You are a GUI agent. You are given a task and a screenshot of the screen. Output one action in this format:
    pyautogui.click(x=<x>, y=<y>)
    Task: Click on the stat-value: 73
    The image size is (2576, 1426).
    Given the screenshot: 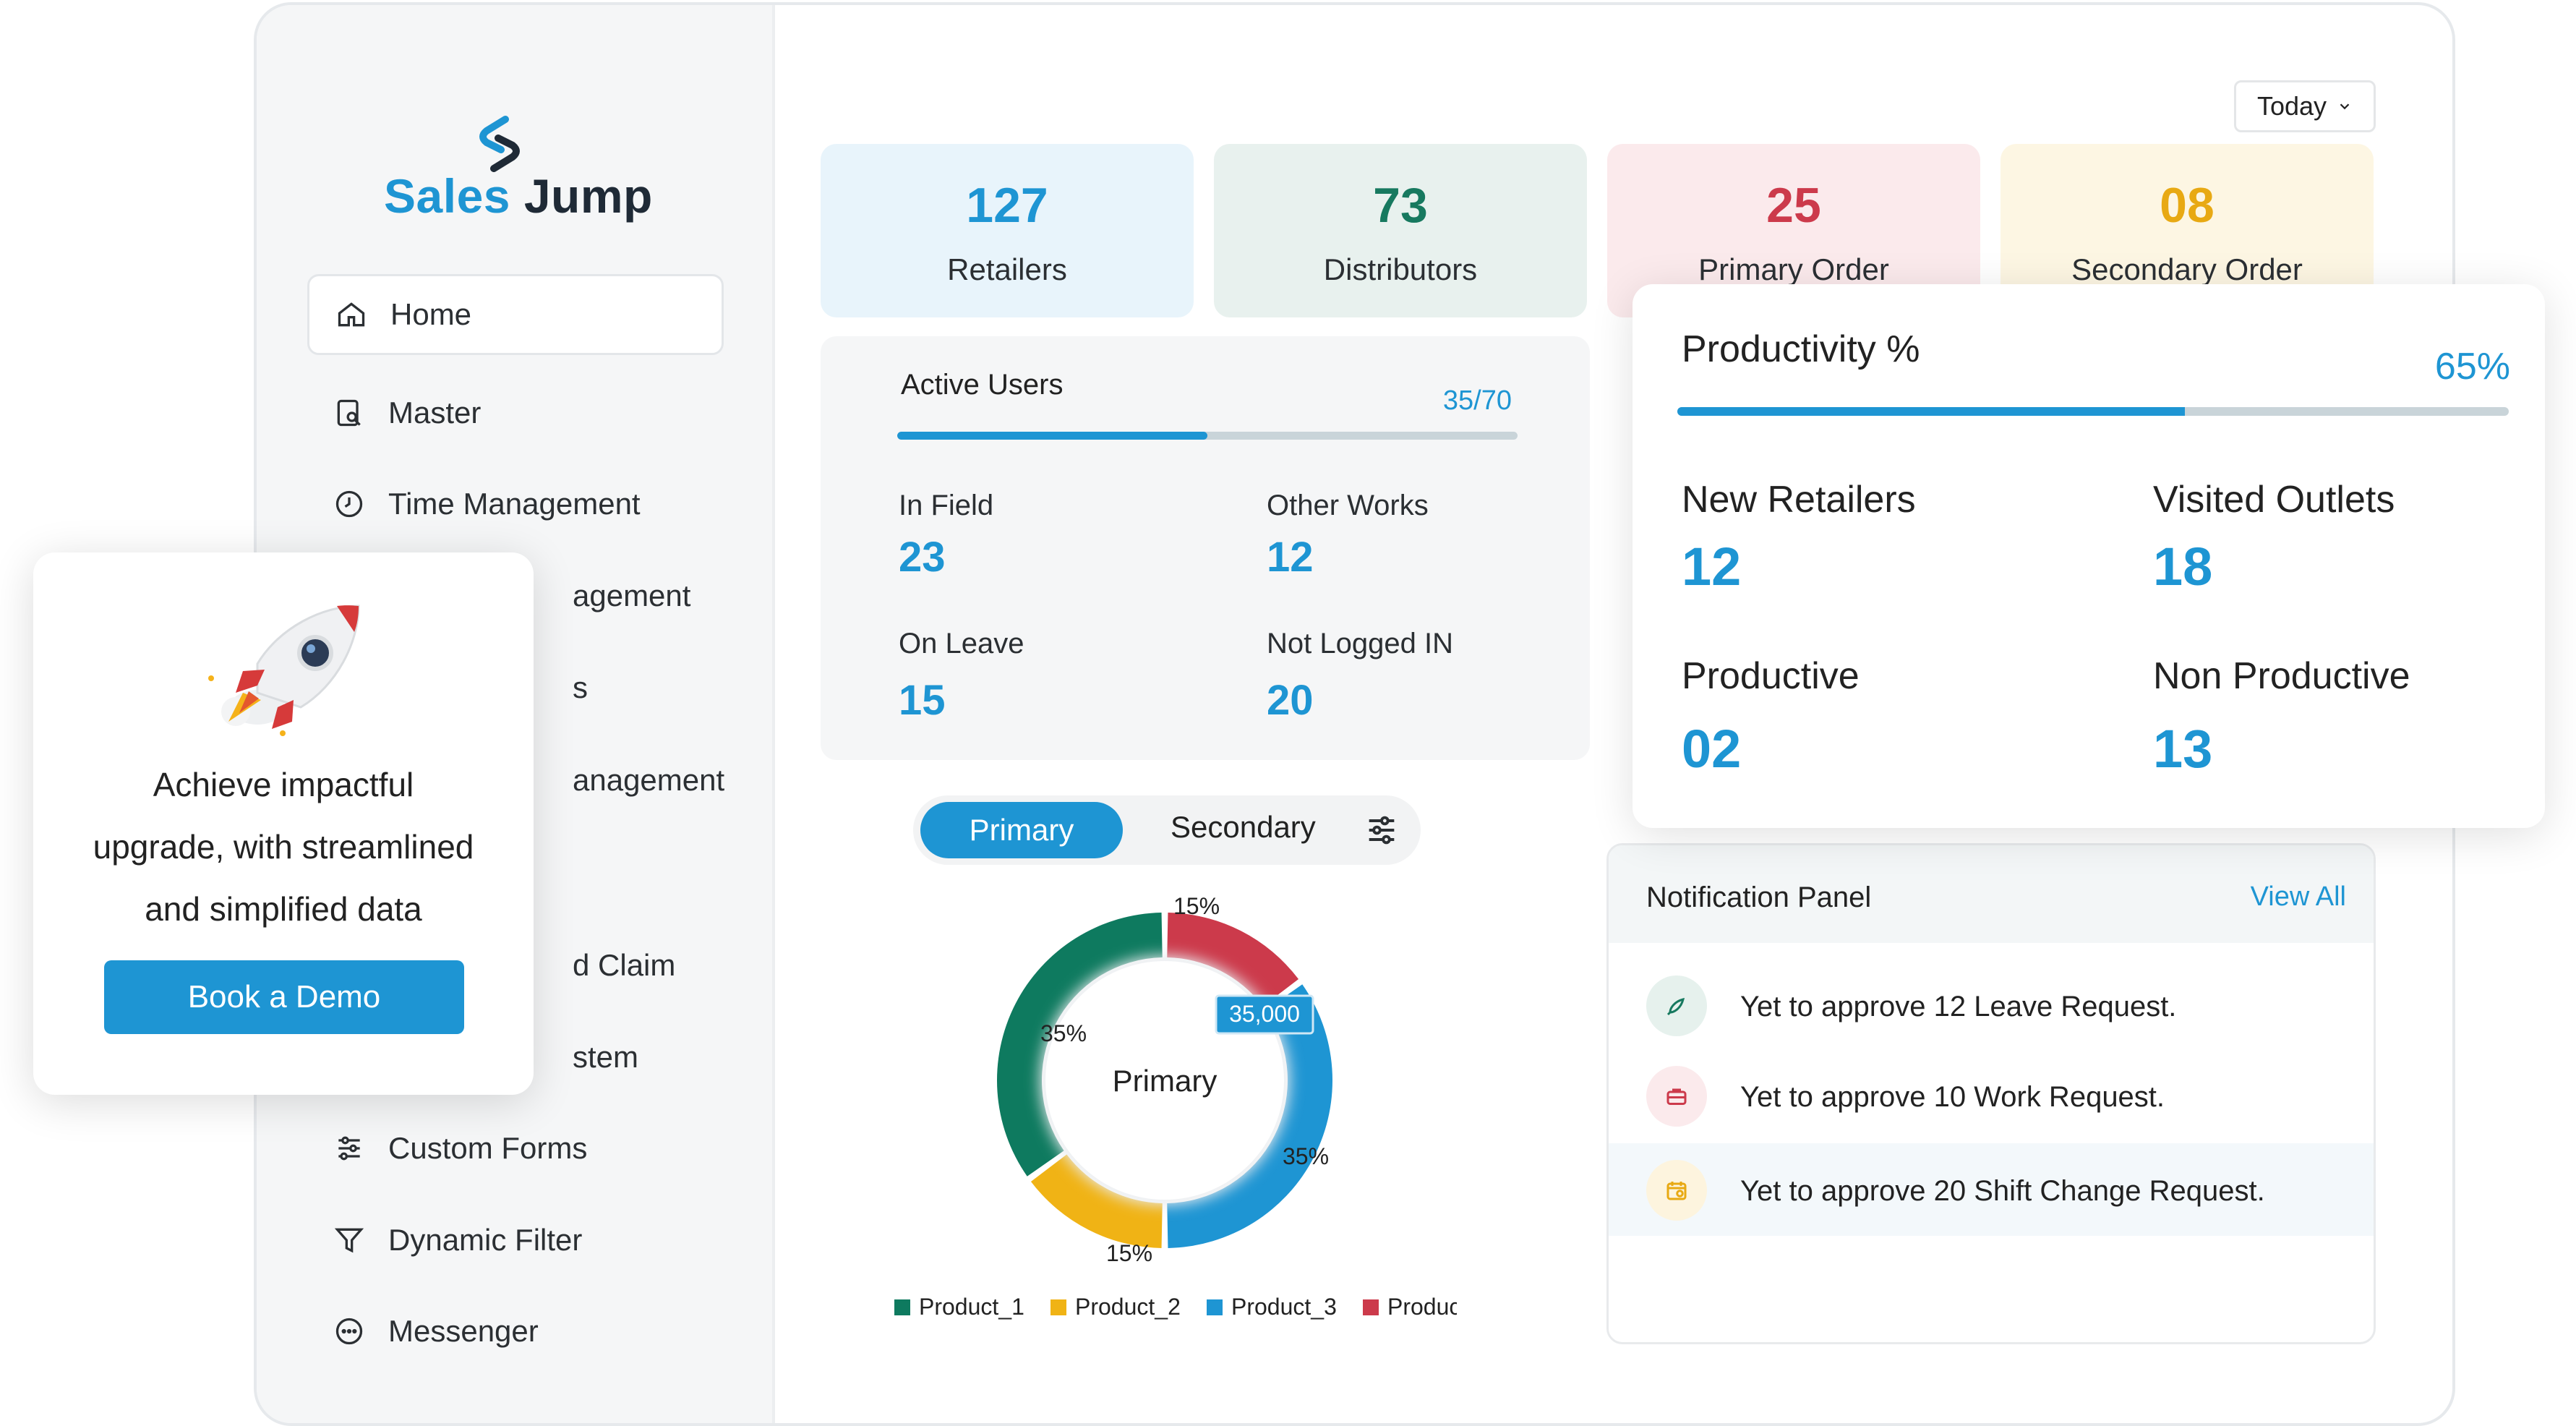 What is the action you would take?
    pyautogui.click(x=1400, y=205)
    